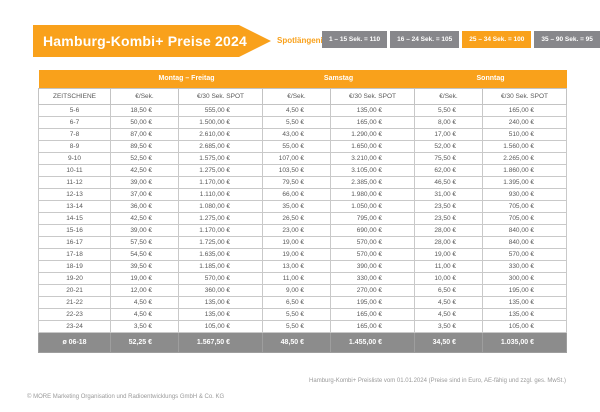  What do you see at coordinates (449, 110) in the screenshot?
I see `price-cell: 5,50 €` at bounding box center [449, 110].